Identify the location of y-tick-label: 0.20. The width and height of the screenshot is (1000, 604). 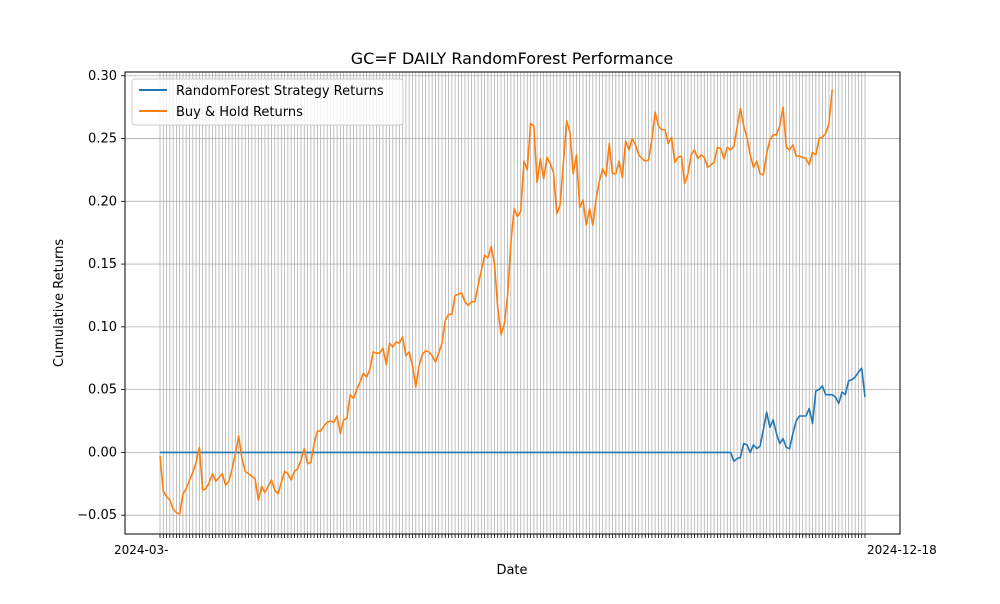
(102, 201).